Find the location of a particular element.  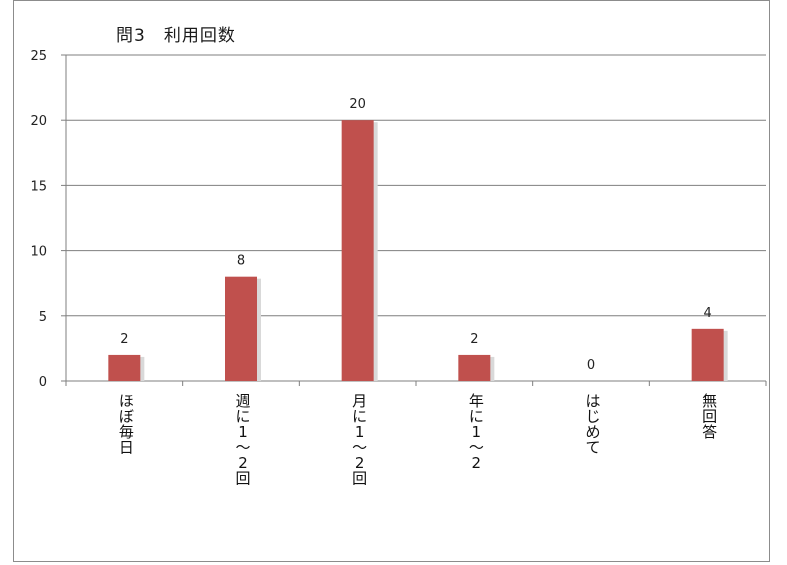

y-tick-label: 0 is located at coordinates (43, 382).